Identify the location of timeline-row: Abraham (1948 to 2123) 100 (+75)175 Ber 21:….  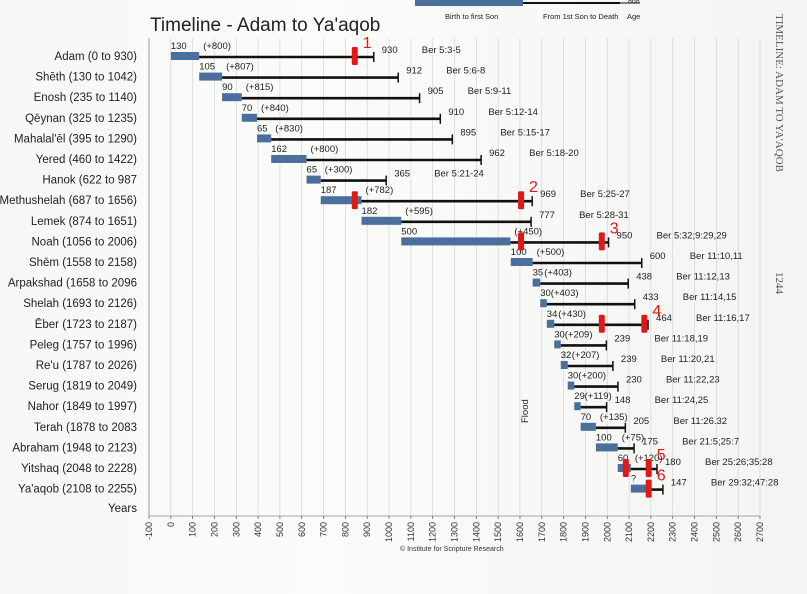
(375, 443).